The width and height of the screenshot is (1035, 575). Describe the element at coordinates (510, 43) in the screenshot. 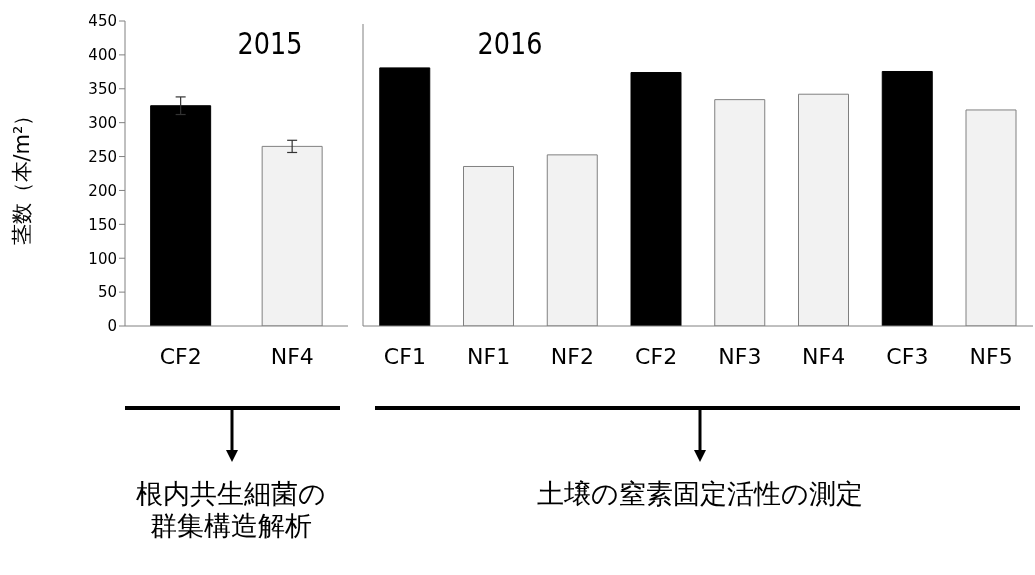

I see `chart-title: 2016` at that location.